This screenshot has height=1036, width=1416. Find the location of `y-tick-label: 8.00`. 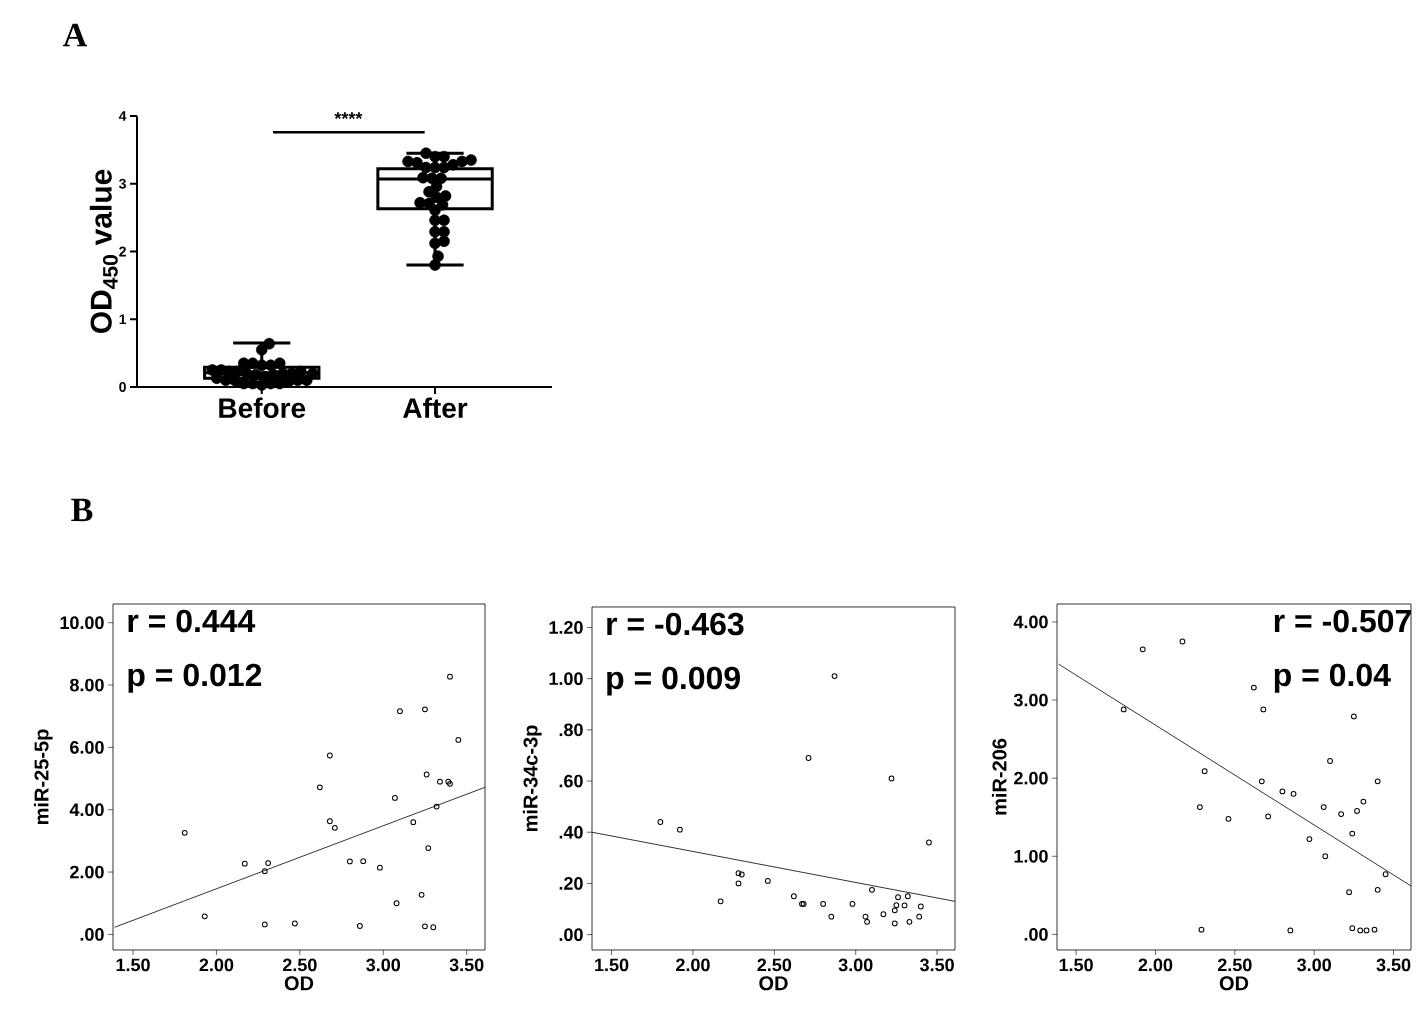

y-tick-label: 8.00 is located at coordinates (87, 685).